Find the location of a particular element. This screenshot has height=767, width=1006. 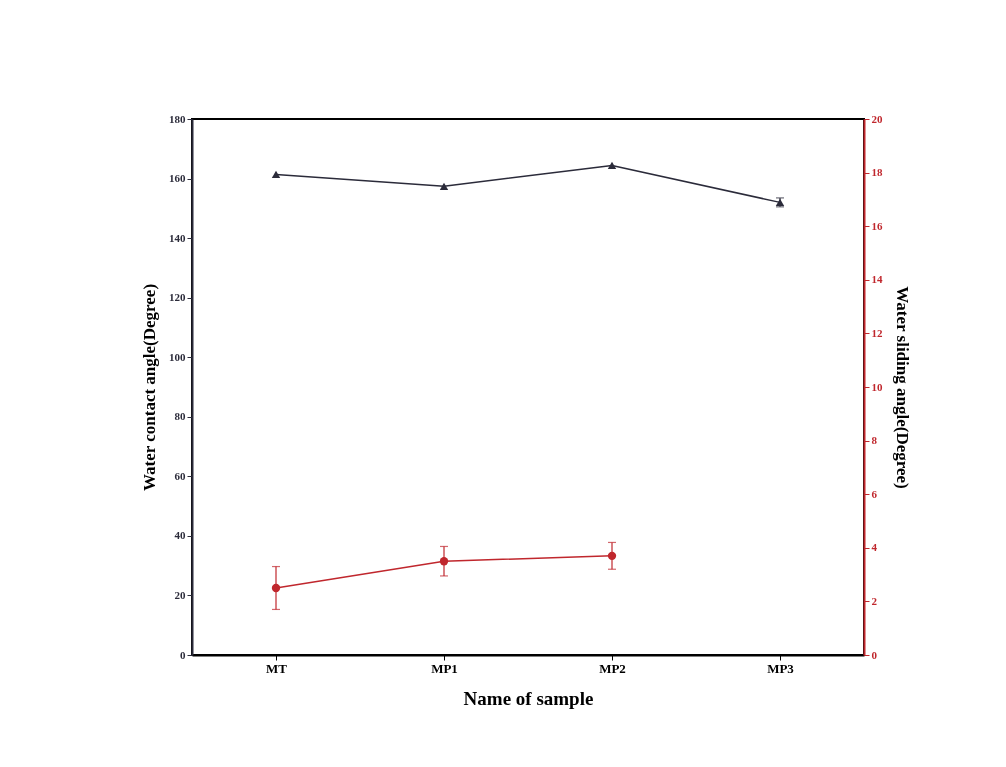

x-tick-label: MP2 is located at coordinates (612, 668).